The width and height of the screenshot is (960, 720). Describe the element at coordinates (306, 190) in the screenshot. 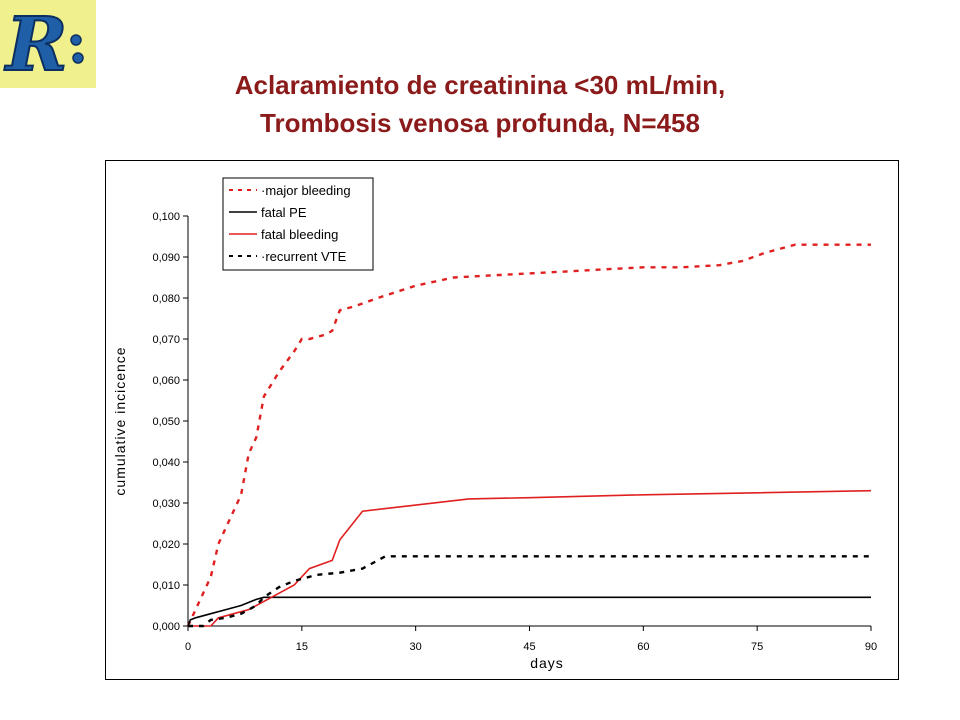

I see `legend-label: ·major bleeding` at that location.